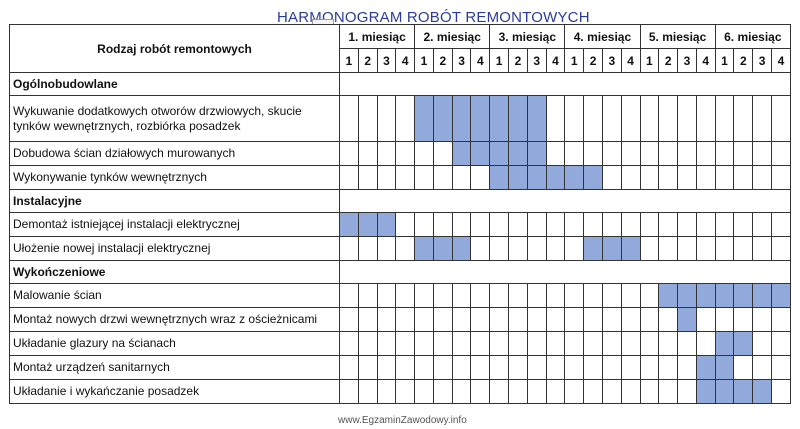 Image resolution: width=800 pixels, height=429 pixels. What do you see at coordinates (400, 367) in the screenshot?
I see `task-row: Montaż urządzeń sanitarnych` at bounding box center [400, 367].